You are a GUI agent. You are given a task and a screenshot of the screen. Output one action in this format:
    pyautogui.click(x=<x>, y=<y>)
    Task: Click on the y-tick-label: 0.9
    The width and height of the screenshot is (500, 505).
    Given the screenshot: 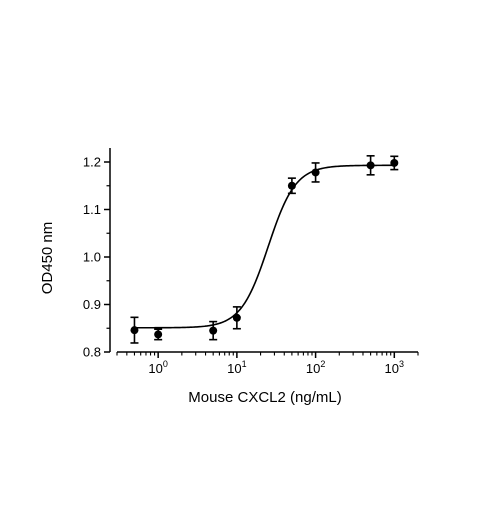 What is the action you would take?
    pyautogui.click(x=92, y=304)
    